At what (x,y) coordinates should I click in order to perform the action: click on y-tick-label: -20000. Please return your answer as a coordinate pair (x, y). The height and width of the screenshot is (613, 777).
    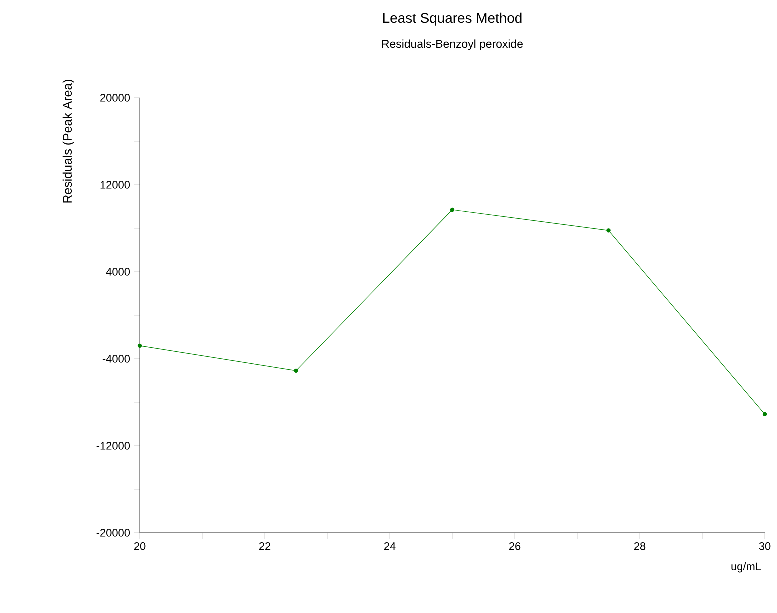
    Looking at the image, I should click on (113, 533).